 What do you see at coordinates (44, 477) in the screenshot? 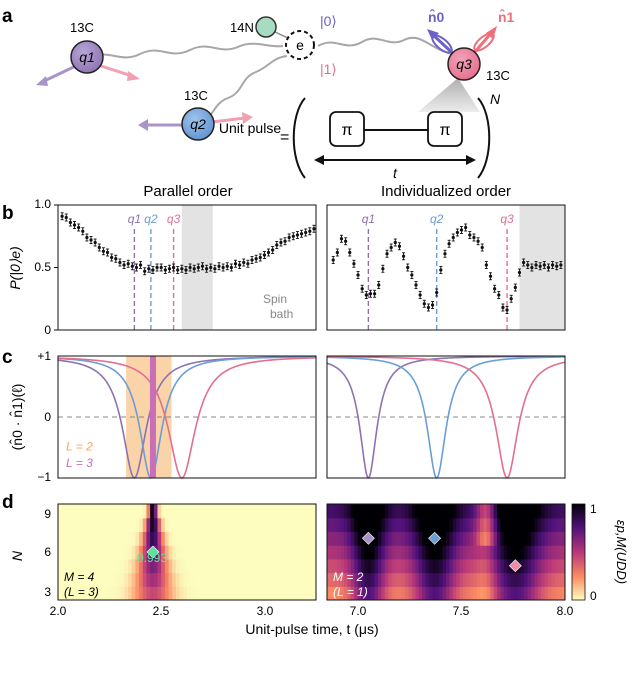
I see `c-ytick-minus1: −1` at bounding box center [44, 477].